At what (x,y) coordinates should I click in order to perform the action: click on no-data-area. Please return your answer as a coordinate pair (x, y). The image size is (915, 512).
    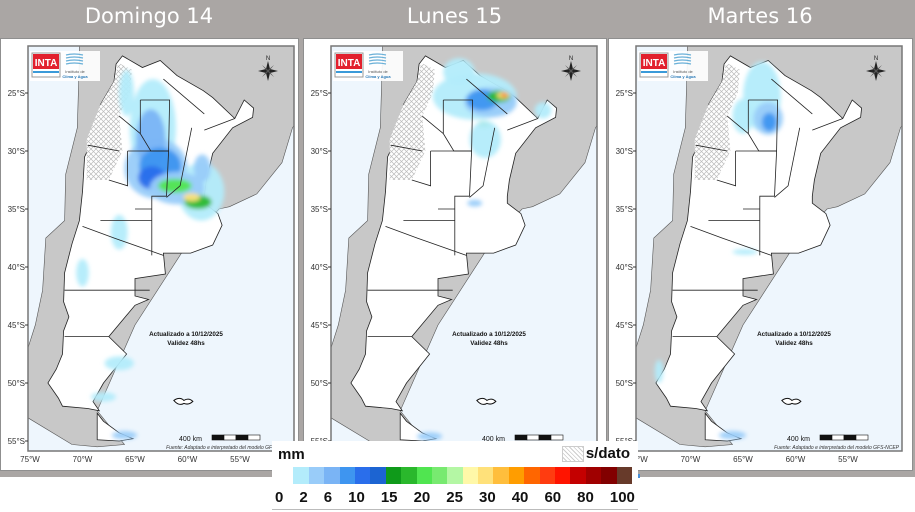
    Looking at the image, I should click on (412, 121).